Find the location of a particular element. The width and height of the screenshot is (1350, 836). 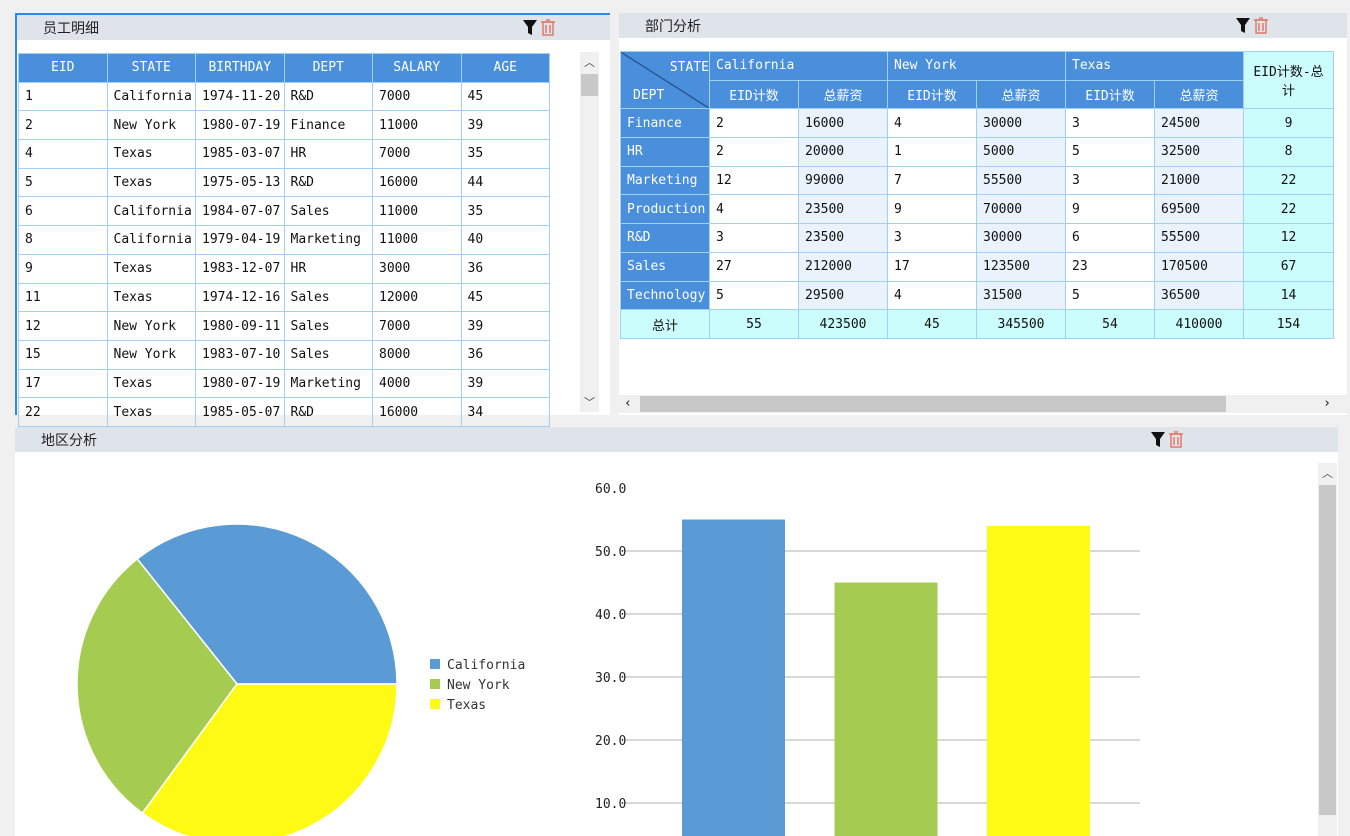

pivot-cell: 12 is located at coordinates (754, 180).